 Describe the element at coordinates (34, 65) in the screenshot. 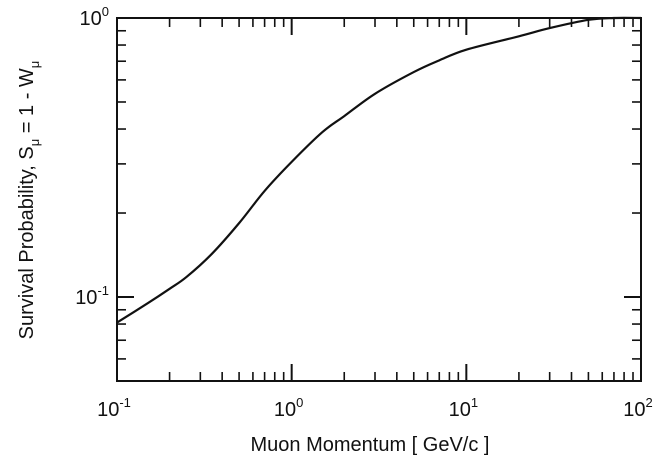

I see `y-axis-title-sub2: μ` at that location.